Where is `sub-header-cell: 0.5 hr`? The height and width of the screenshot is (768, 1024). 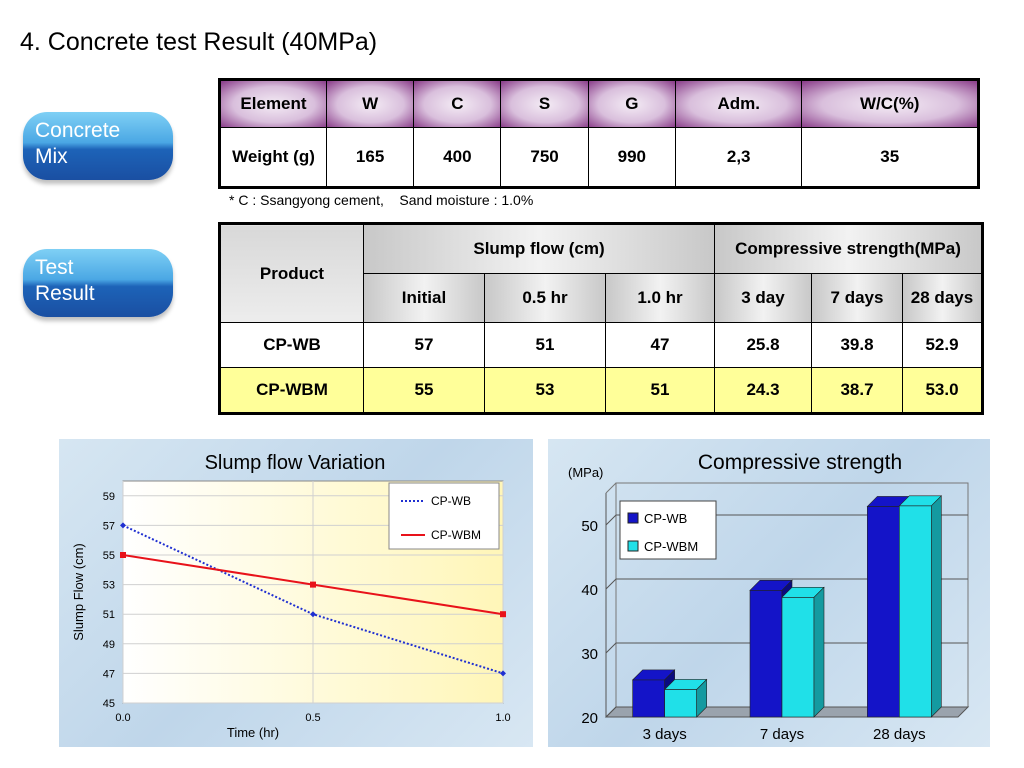 sub-header-cell: 0.5 hr is located at coordinates (545, 298).